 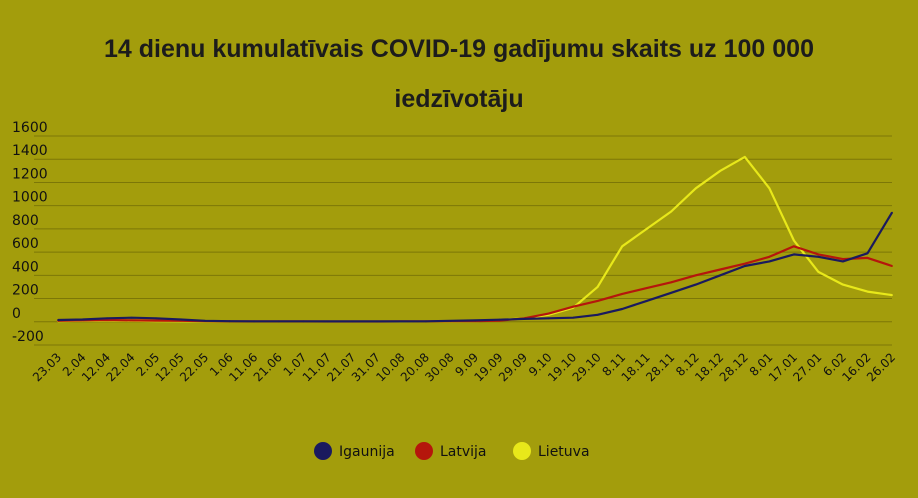 What do you see at coordinates (439, 367) in the screenshot?
I see `x-tick-label: 30.08` at bounding box center [439, 367].